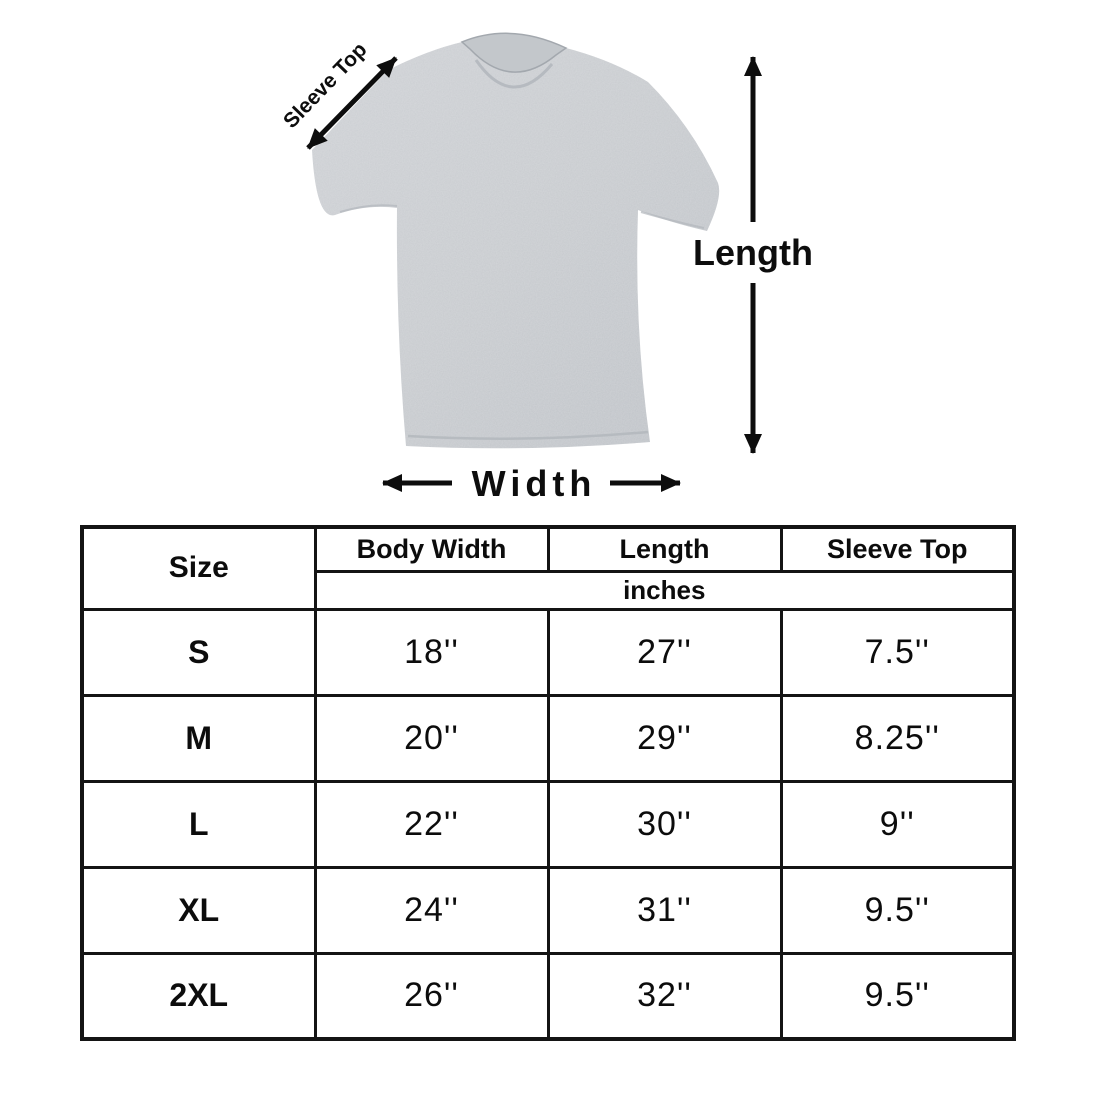 The height and width of the screenshot is (1100, 1100). Describe the element at coordinates (664, 652) in the screenshot. I see `row-length: 27''` at that location.